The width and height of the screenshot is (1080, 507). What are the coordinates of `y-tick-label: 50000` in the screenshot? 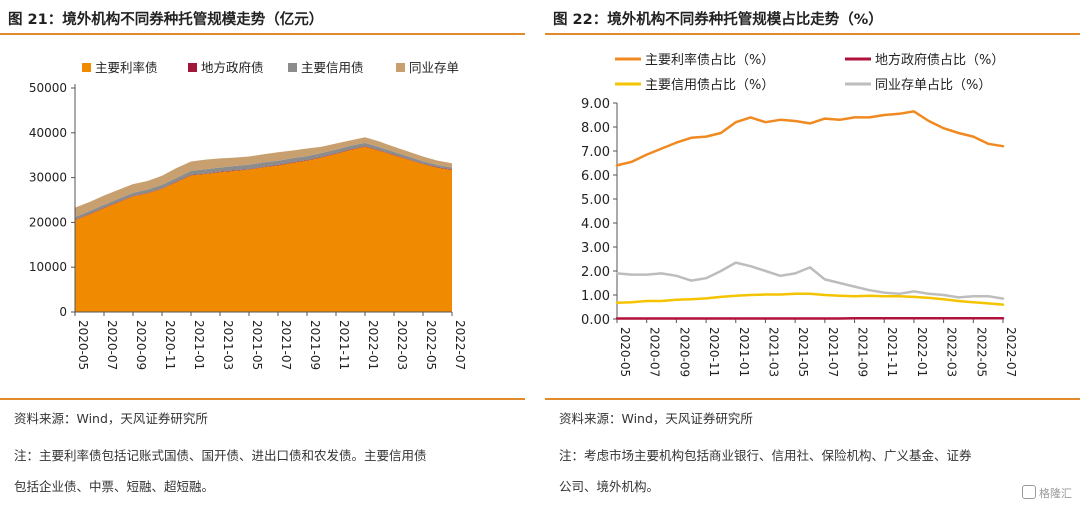 It's located at (48, 88).